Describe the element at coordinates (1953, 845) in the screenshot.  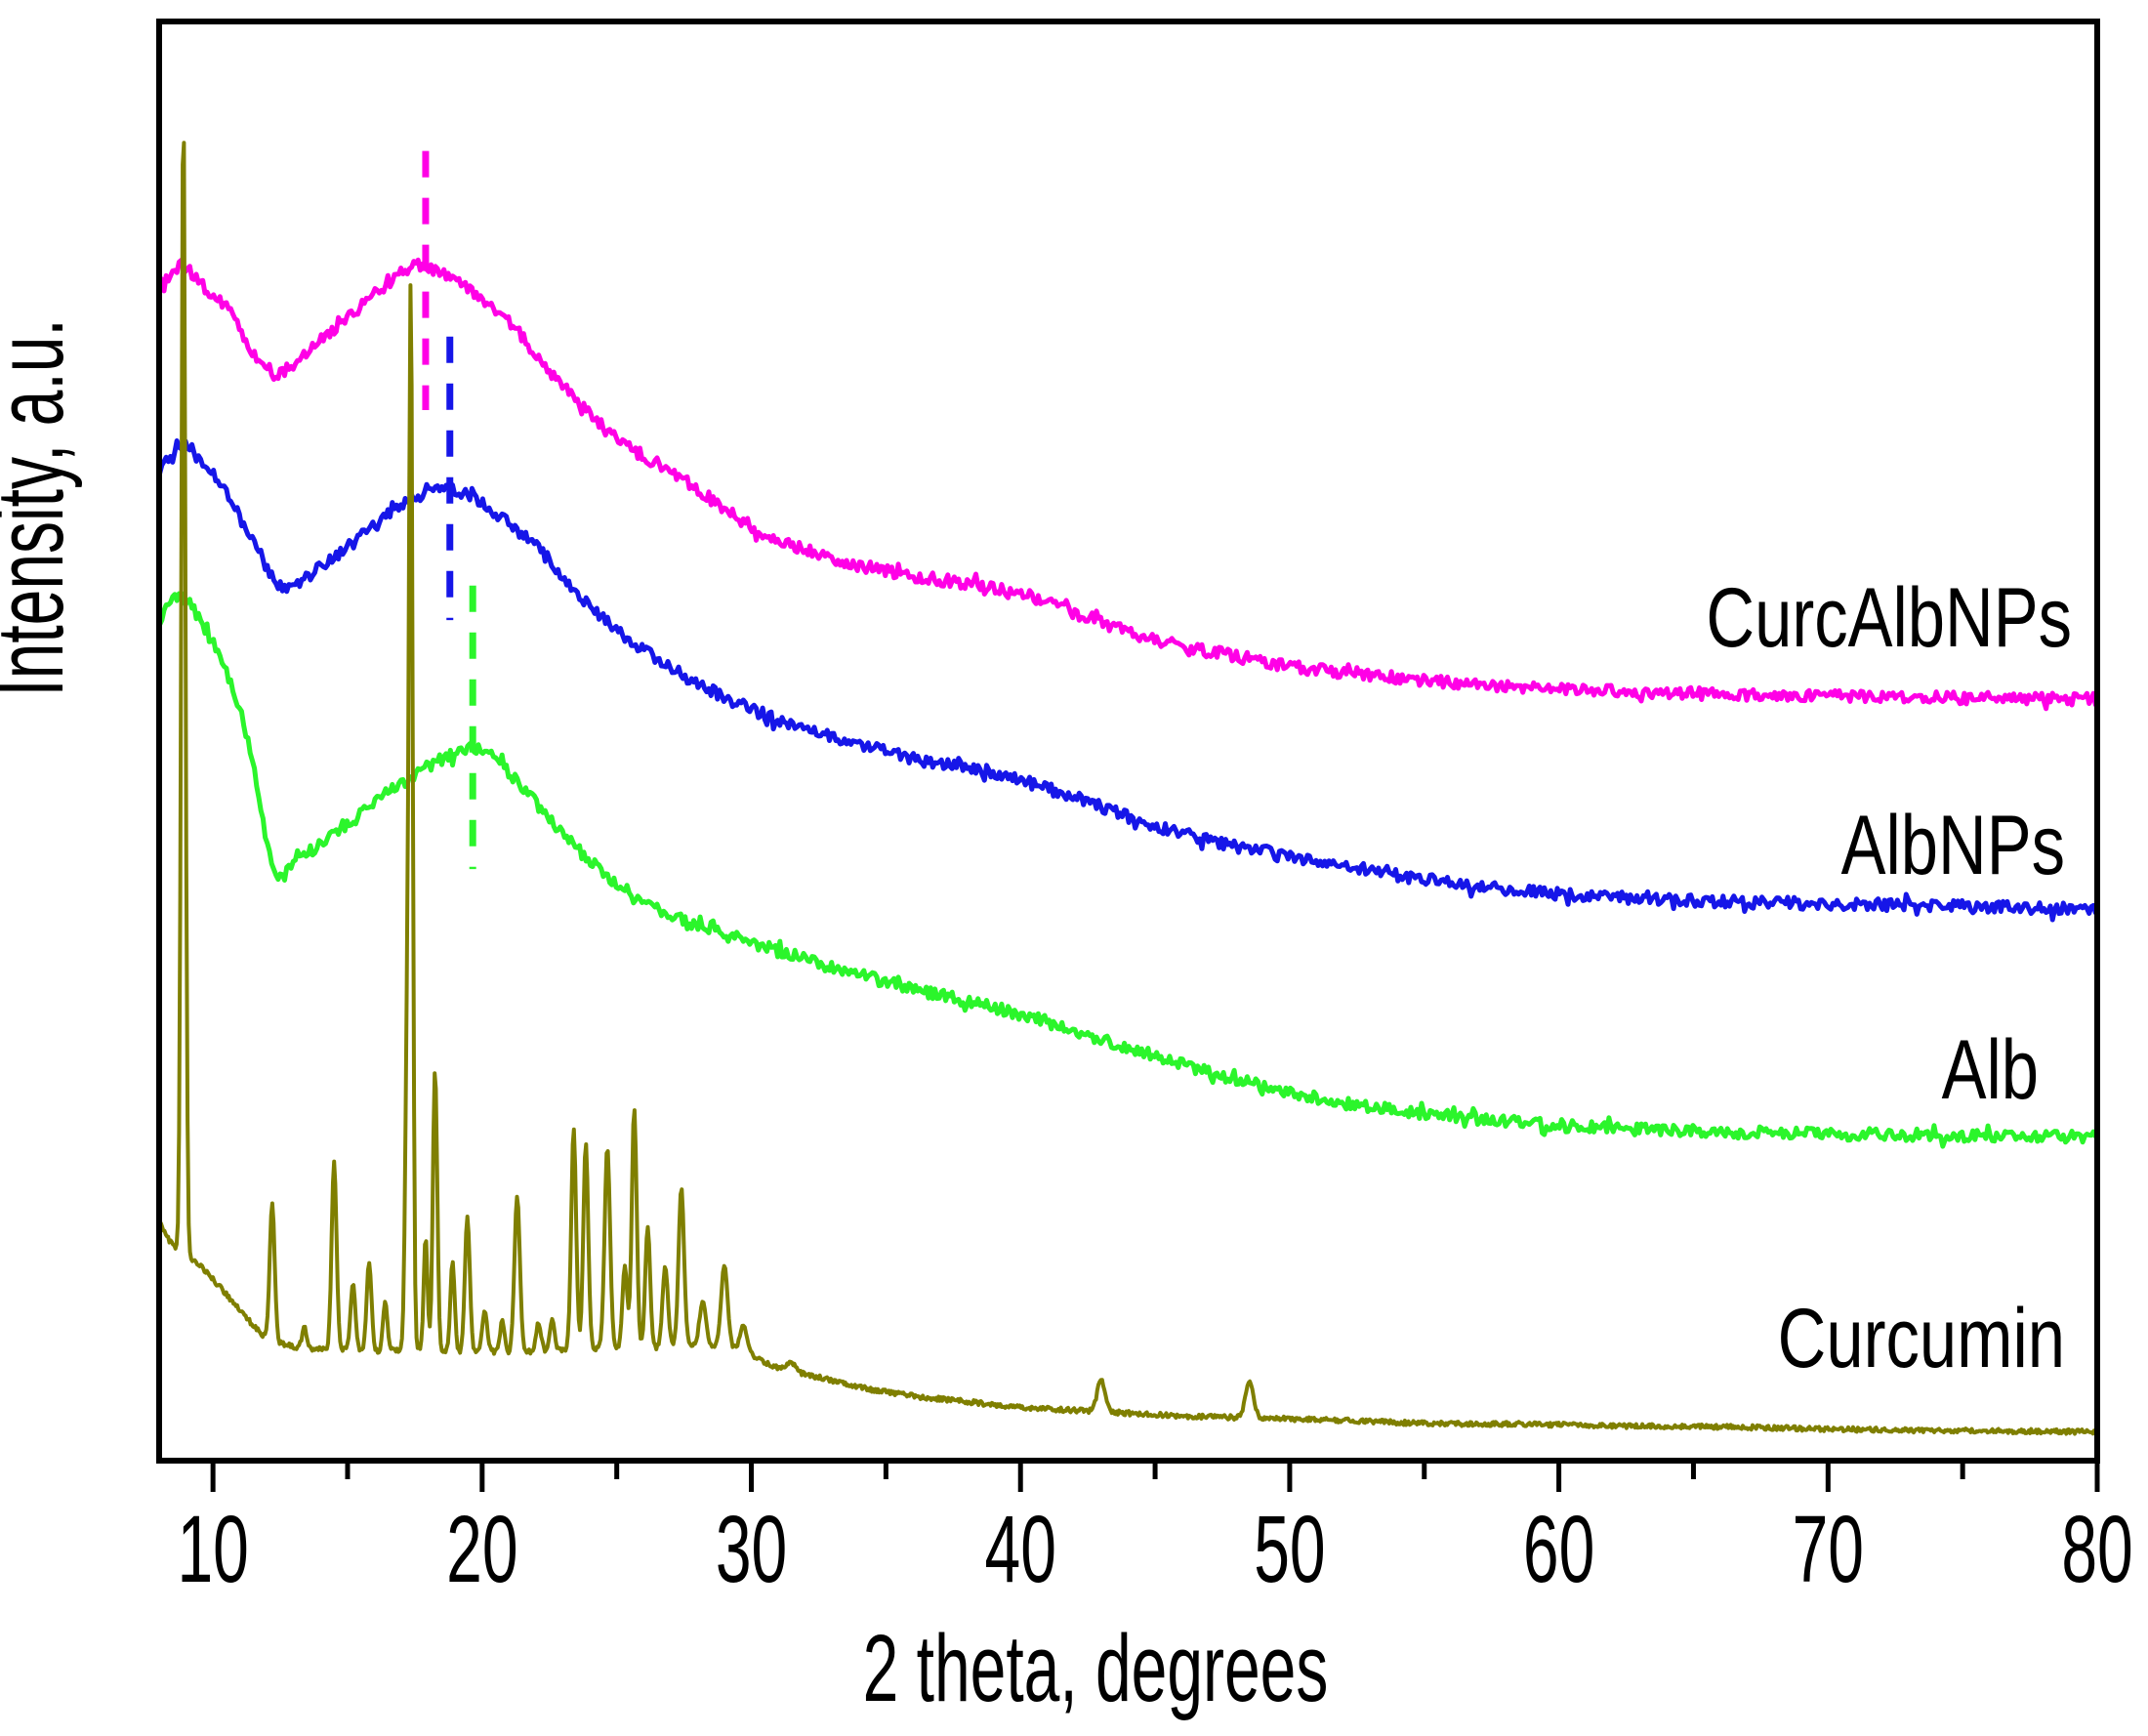
I see `series-label-albnps: AlbNPs` at that location.